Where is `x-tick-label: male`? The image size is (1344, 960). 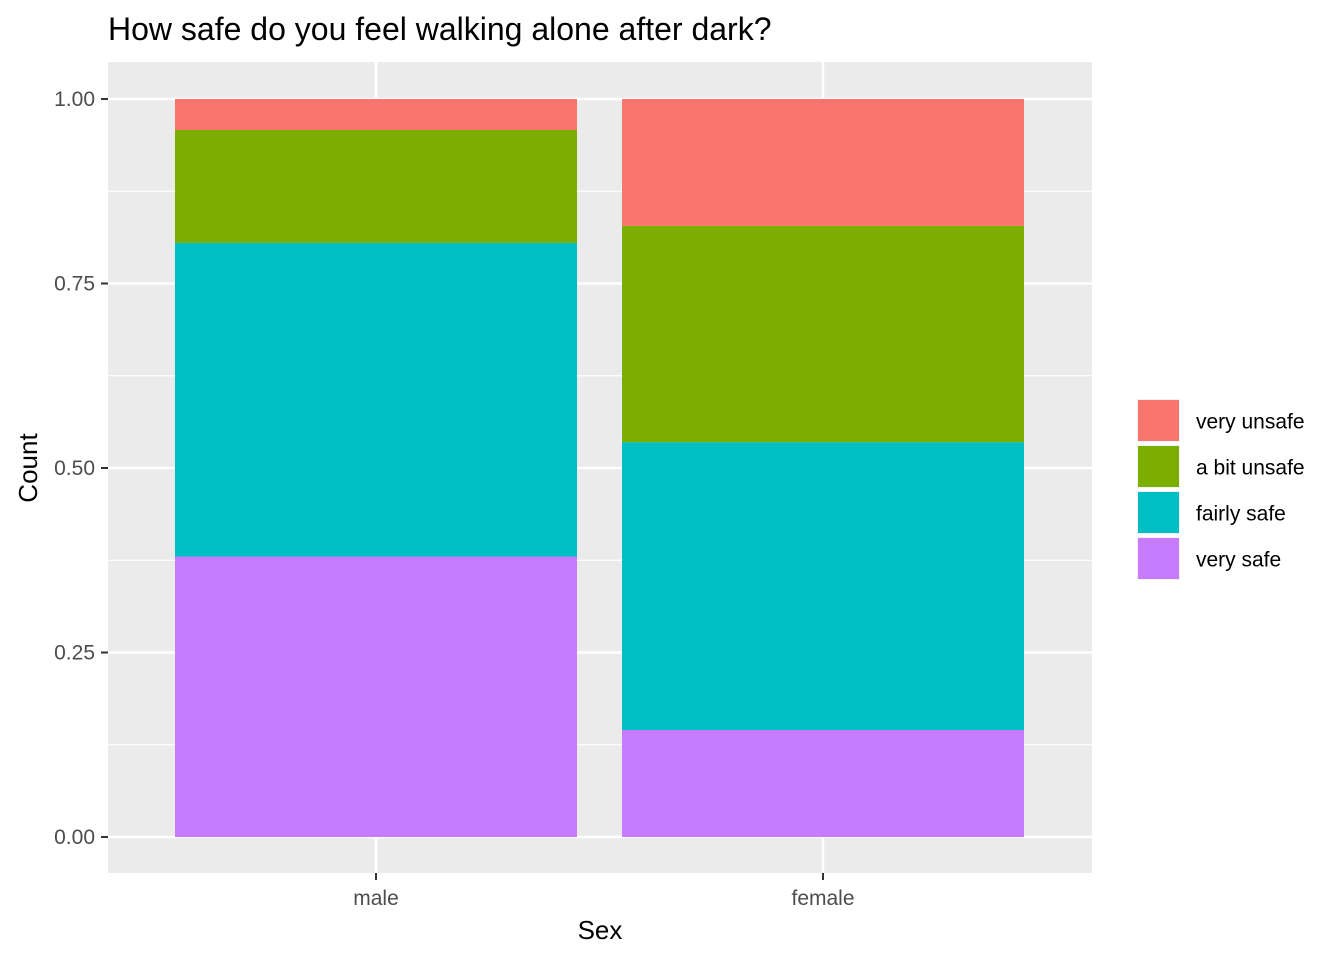
x-tick-label: male is located at coordinates (376, 898).